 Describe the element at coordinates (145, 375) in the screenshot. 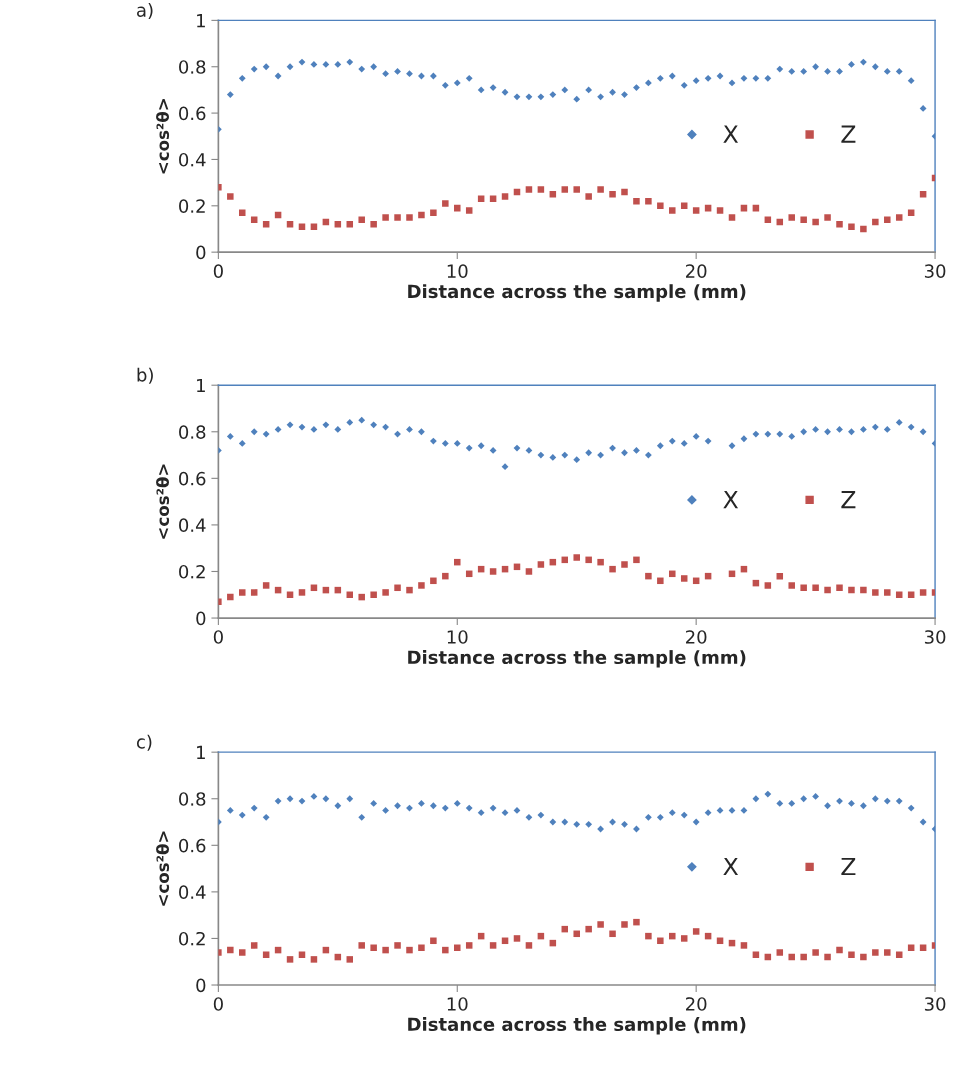

I see `chart-title: b)` at that location.